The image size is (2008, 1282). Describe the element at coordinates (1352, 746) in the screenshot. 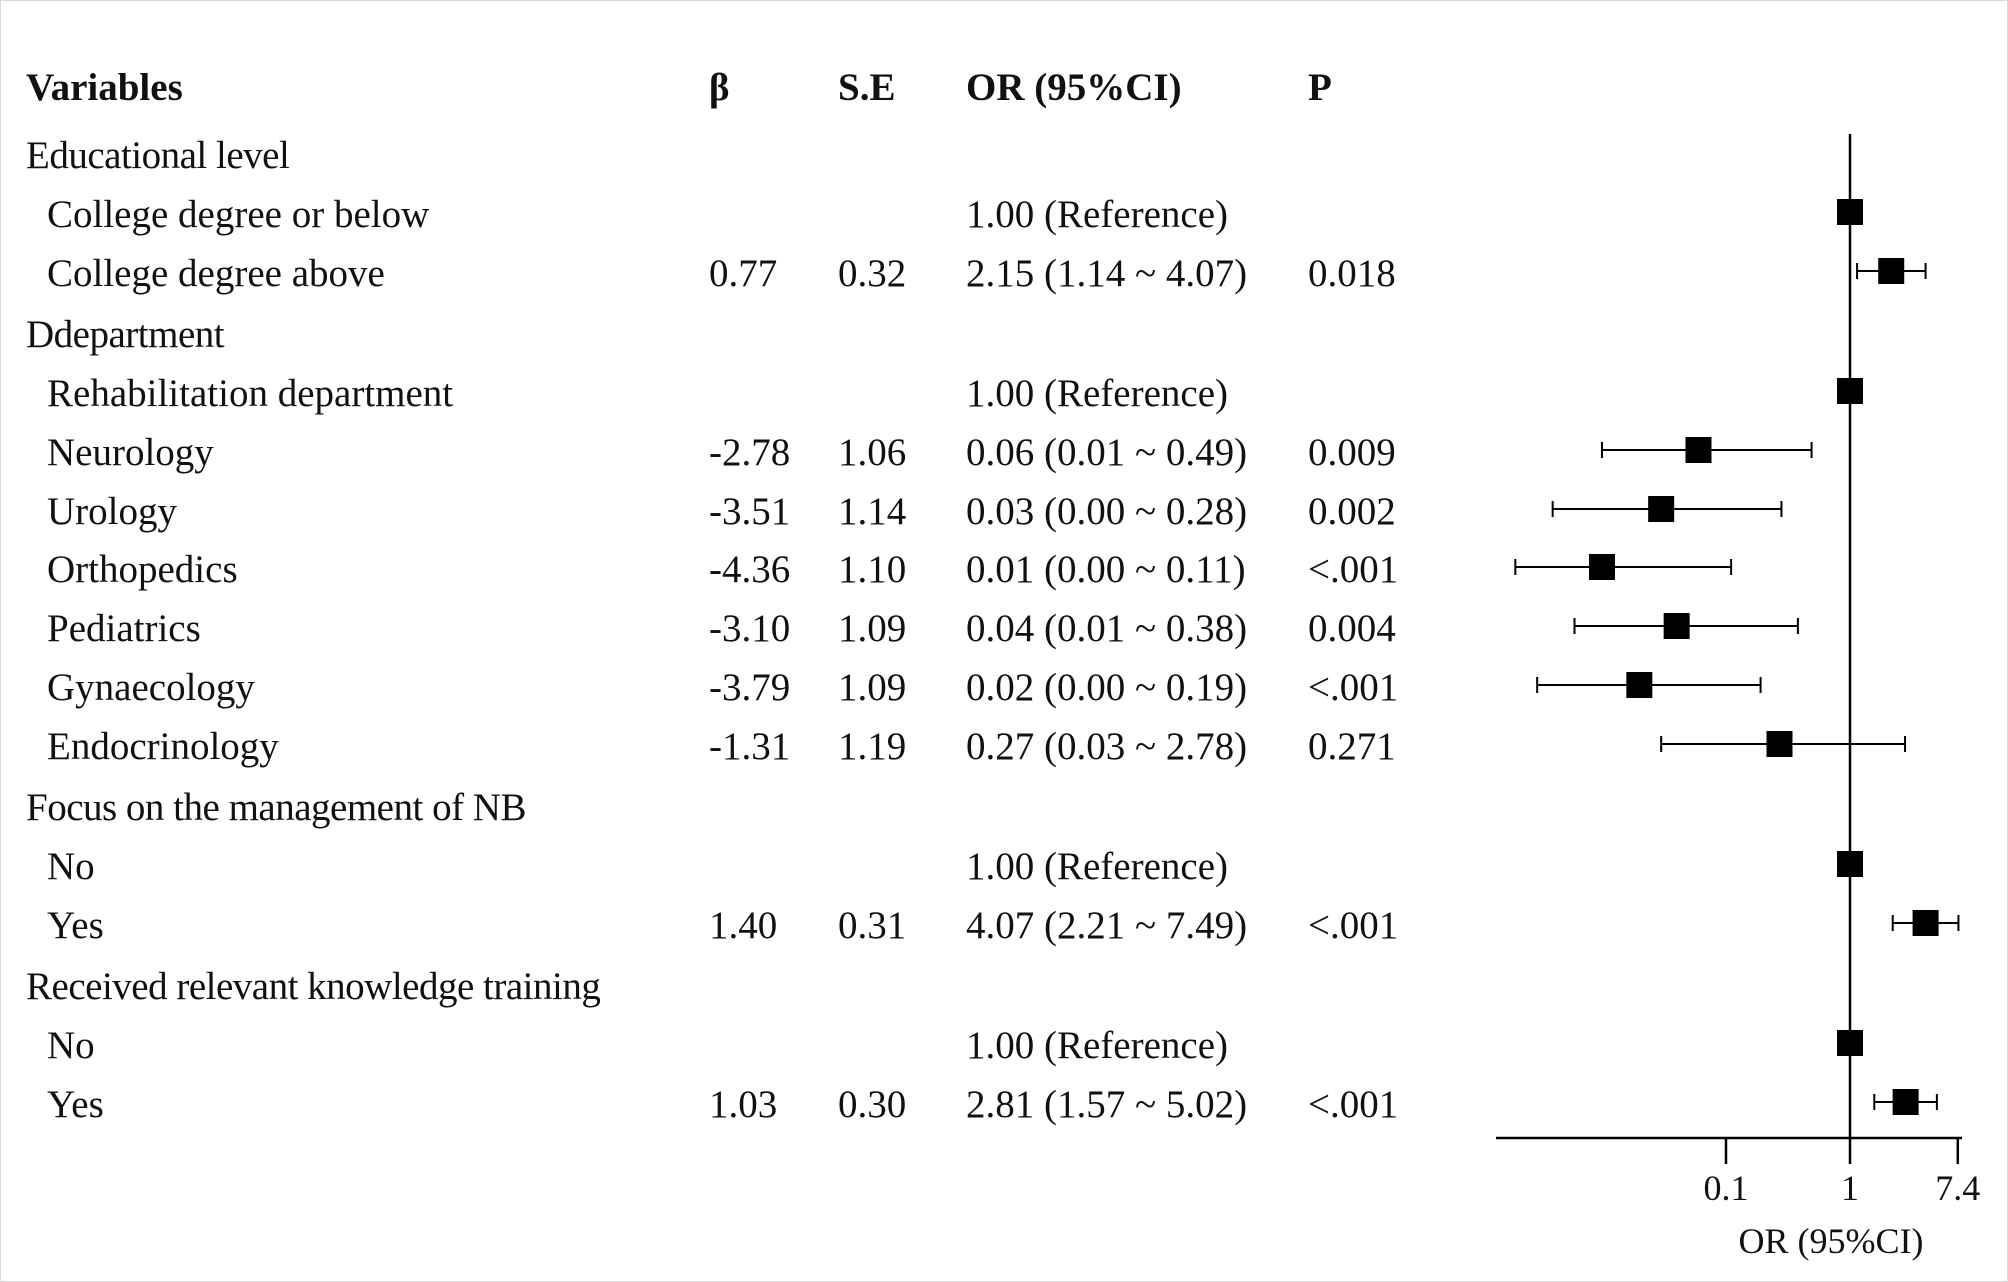

I see `p-value: 0.271` at that location.